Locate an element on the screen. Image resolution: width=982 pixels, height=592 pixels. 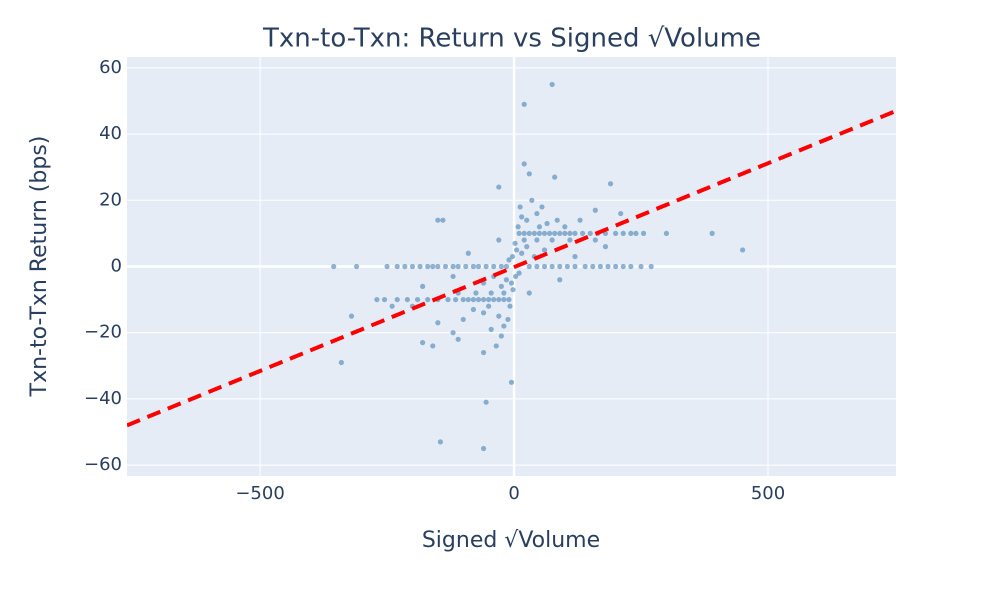
y-tick-label: −20 is located at coordinates (103, 332).